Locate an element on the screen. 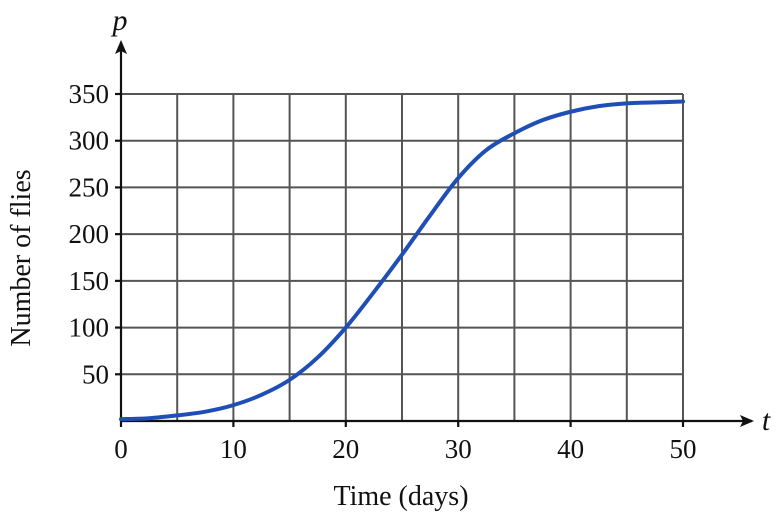 The width and height of the screenshot is (777, 517). x-axis-title: Time (days) is located at coordinates (400, 496).